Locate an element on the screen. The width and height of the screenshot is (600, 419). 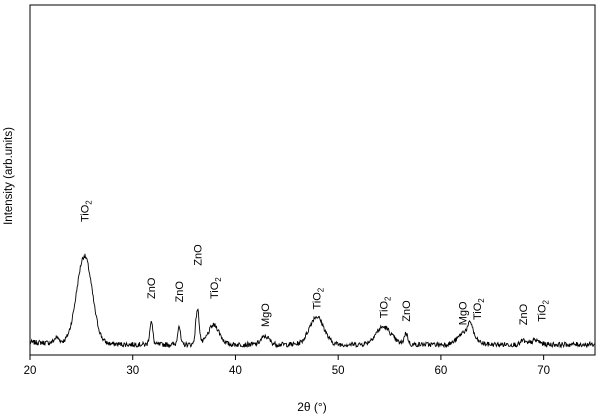
x-tick-label: 40 is located at coordinates (235, 371).